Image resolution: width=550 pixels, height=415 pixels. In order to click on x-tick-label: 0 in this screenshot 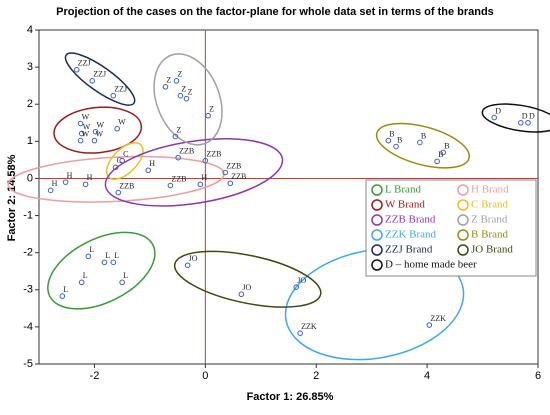, I will do `click(205, 376)`.